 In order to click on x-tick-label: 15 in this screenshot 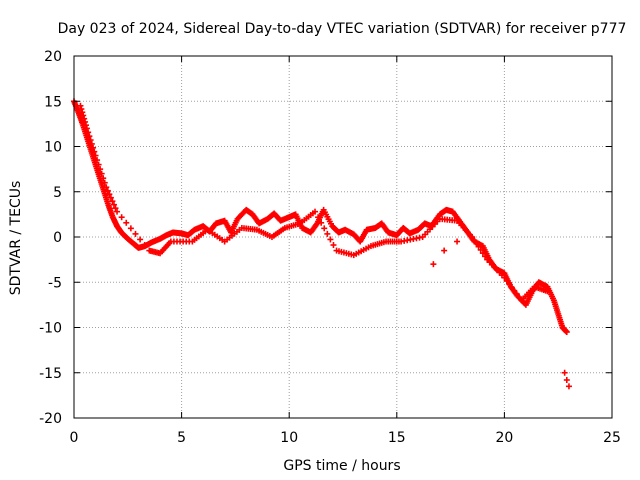, I will do `click(397, 438)`.